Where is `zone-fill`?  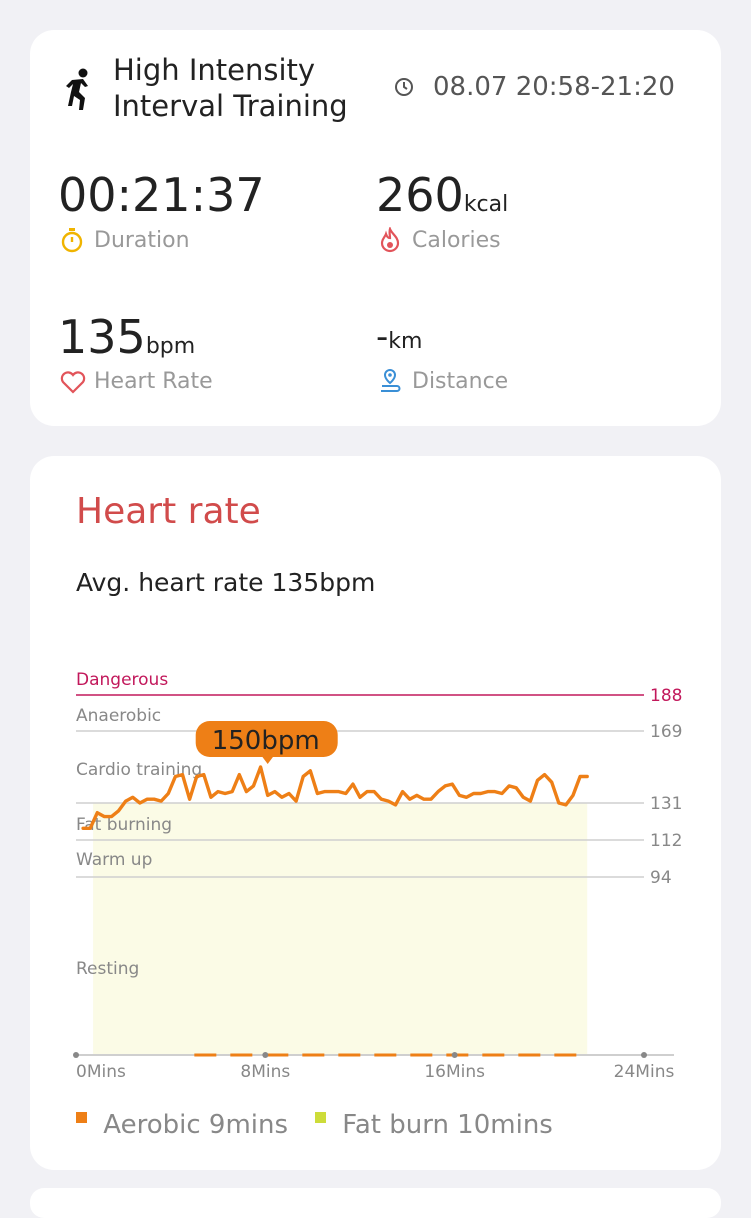 zone-fill is located at coordinates (340, 929).